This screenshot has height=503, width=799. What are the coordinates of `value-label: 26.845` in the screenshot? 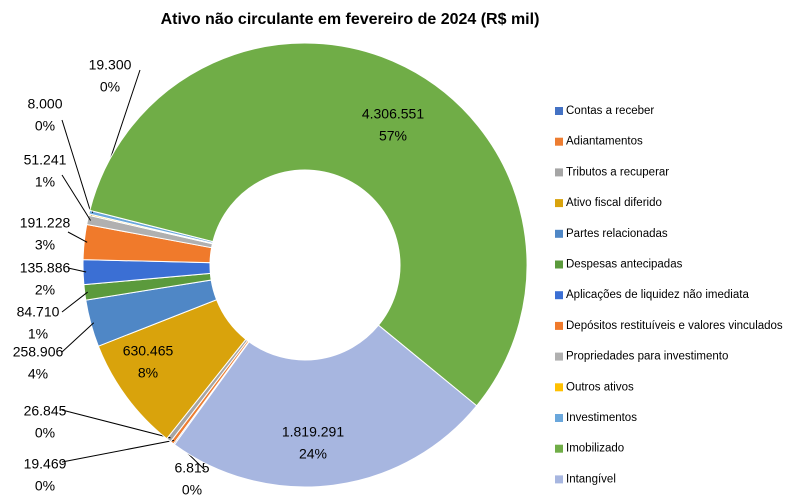 It's located at (45, 411).